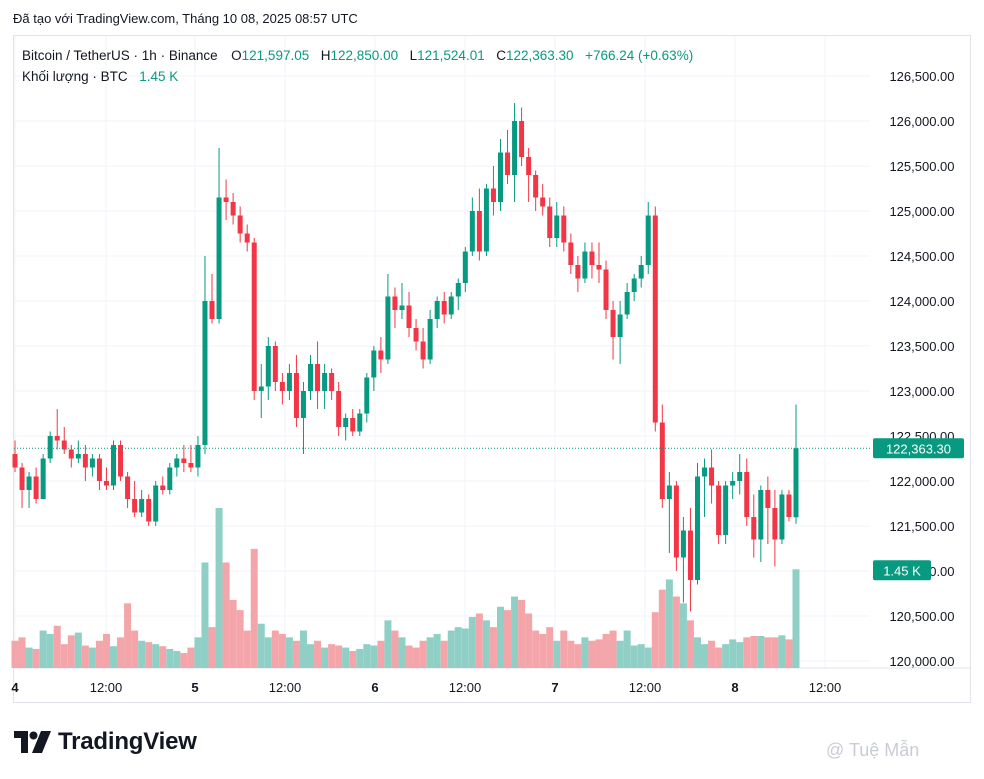 The width and height of the screenshot is (984, 779). What do you see at coordinates (32, 742) in the screenshot?
I see `tradingview-logo-icon` at bounding box center [32, 742].